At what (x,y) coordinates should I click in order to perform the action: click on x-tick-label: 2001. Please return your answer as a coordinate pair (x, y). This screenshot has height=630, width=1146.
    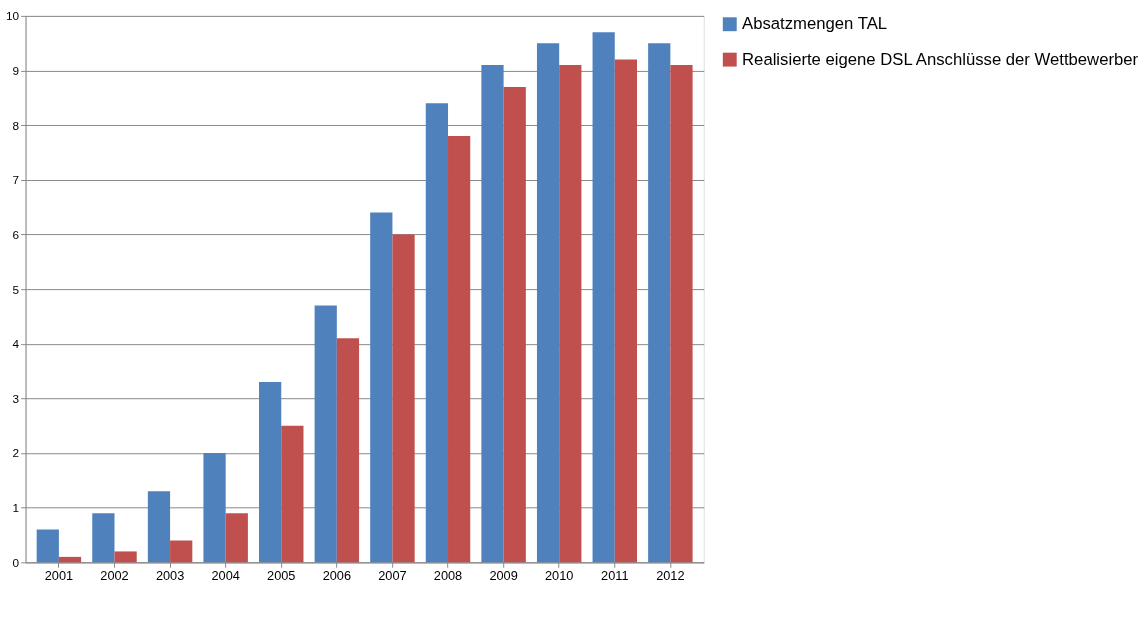
    Looking at the image, I should click on (59, 575).